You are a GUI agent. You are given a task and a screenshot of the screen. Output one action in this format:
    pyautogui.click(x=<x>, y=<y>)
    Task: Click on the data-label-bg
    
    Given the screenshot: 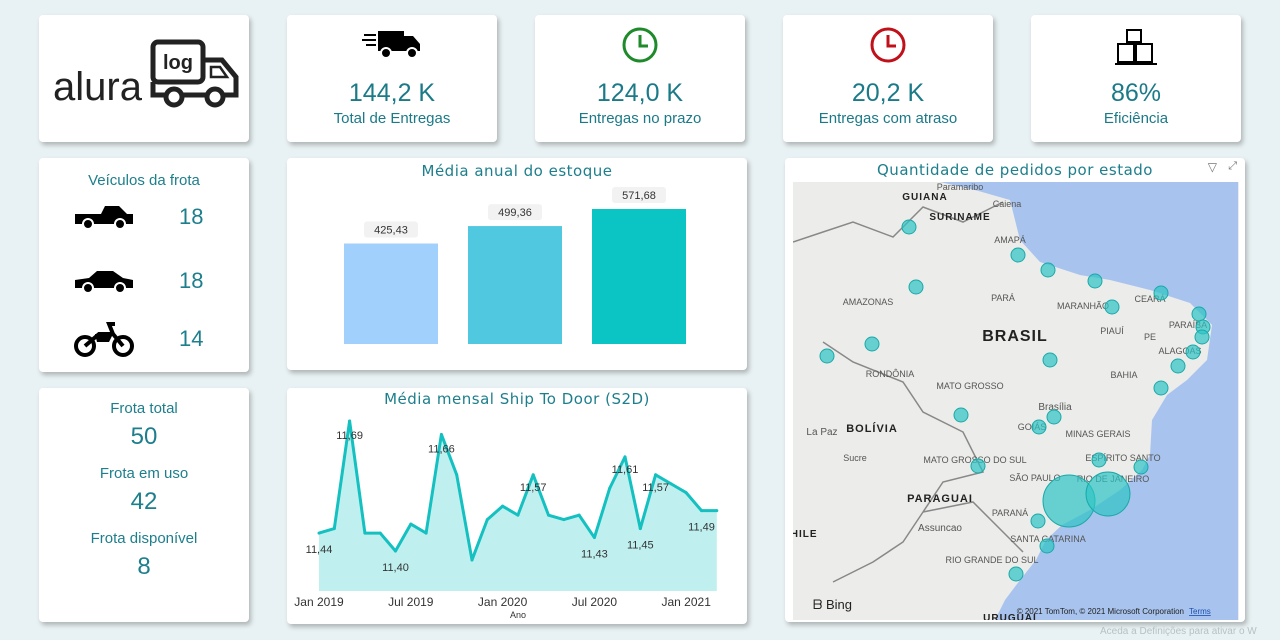 What is the action you would take?
    pyautogui.click(x=515, y=212)
    